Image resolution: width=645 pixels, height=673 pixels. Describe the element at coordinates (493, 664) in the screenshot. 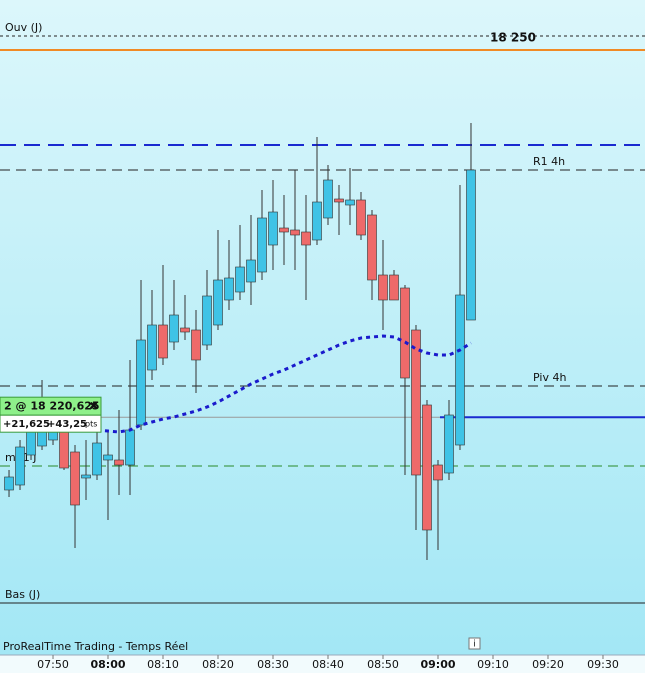

I see `x-tick-label: 09:10` at that location.